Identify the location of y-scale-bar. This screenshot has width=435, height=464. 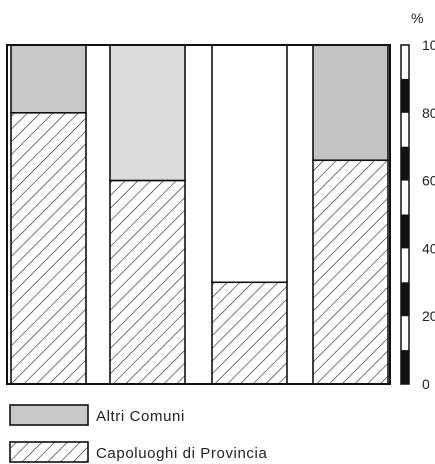
(405, 214).